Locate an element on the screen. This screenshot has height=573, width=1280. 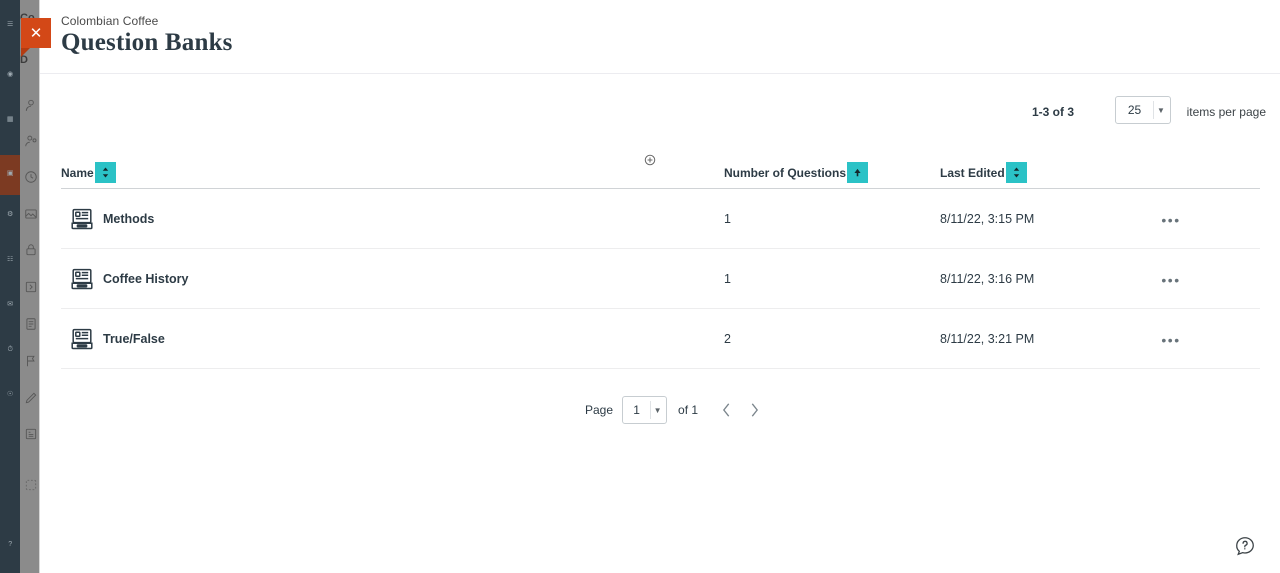
close-panel-button: ✕ is located at coordinates (36, 37).